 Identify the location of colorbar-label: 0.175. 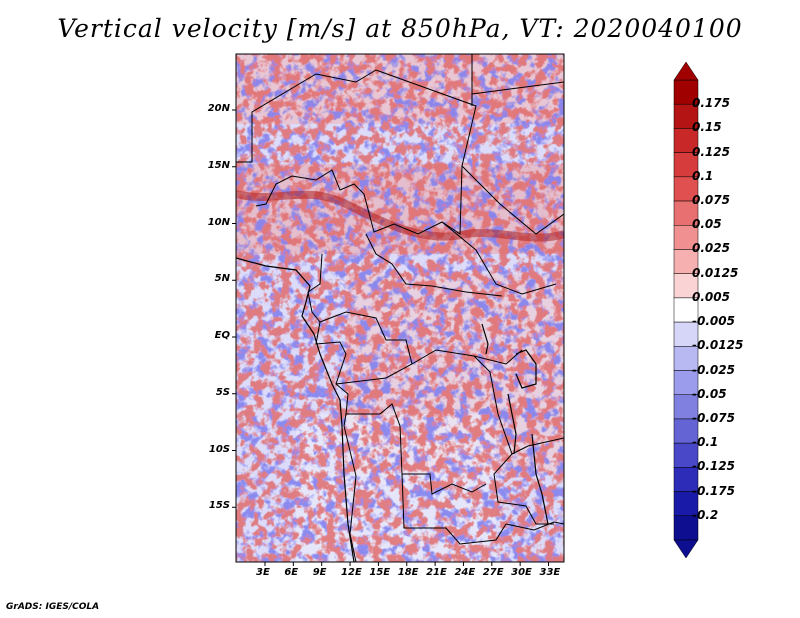
(711, 103).